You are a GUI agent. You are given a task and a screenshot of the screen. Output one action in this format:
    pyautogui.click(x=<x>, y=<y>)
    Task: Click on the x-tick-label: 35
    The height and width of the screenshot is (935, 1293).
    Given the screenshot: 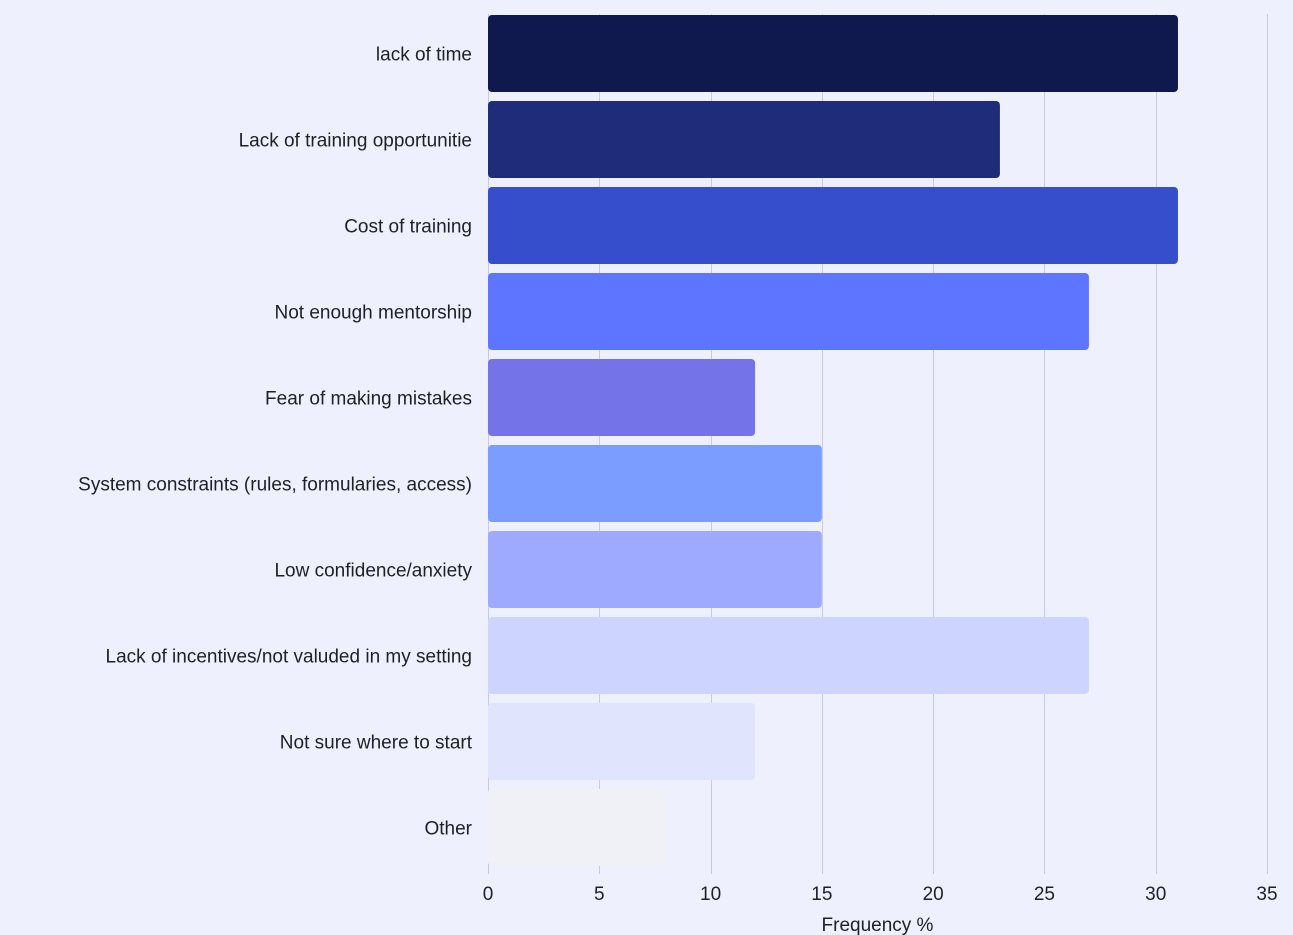 What is the action you would take?
    pyautogui.click(x=1266, y=894)
    